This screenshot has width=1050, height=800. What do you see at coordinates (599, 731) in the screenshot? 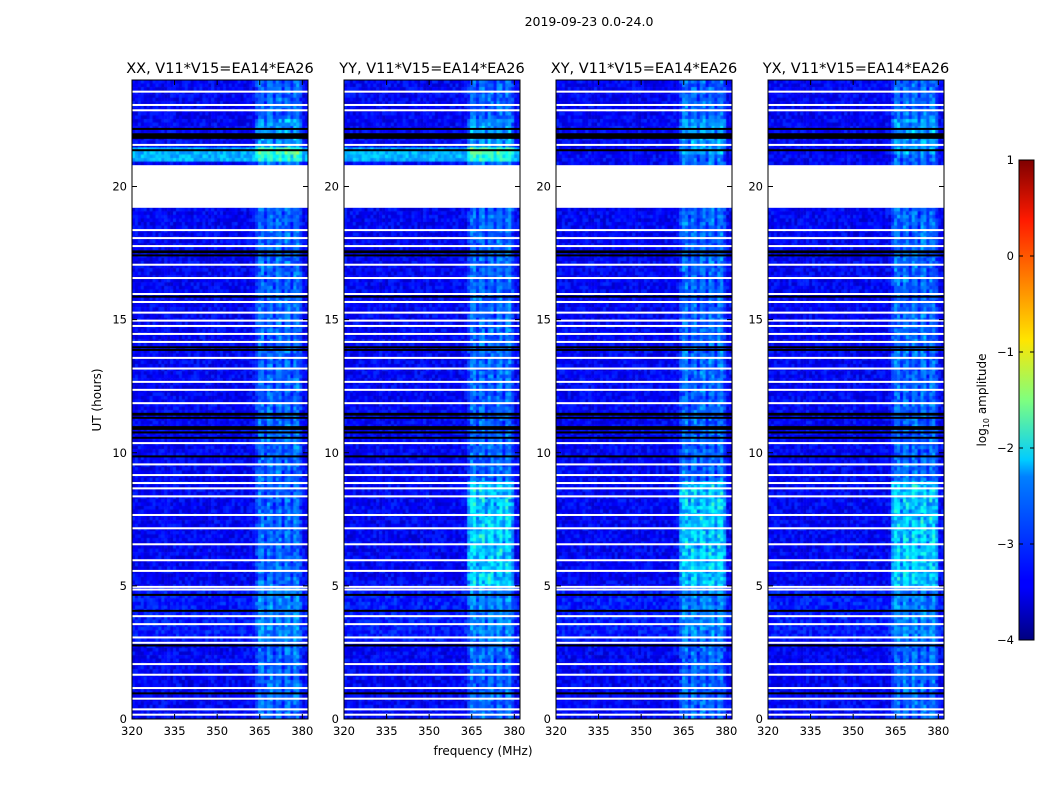
I see `x-tick-label: 335` at bounding box center [599, 731].